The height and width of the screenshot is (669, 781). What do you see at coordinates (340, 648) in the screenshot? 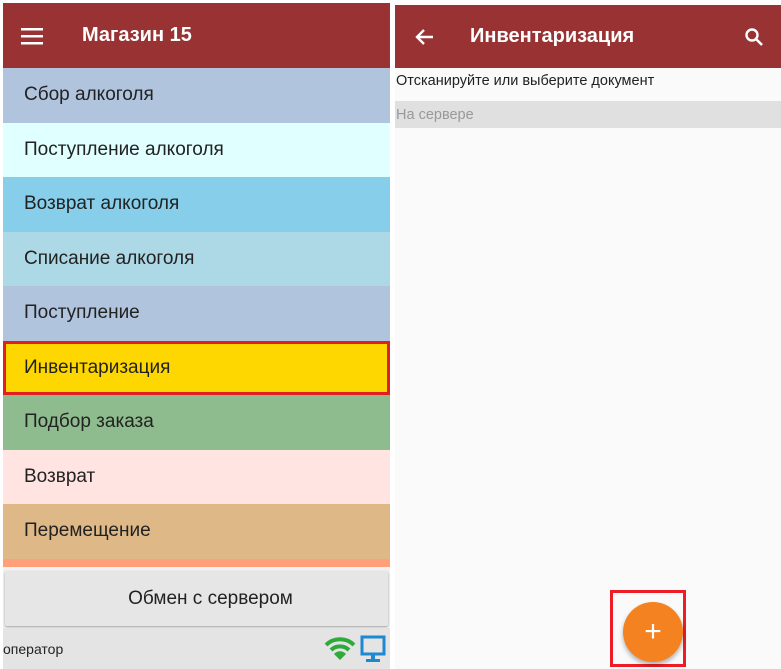
I see `wifi-icon` at bounding box center [340, 648].